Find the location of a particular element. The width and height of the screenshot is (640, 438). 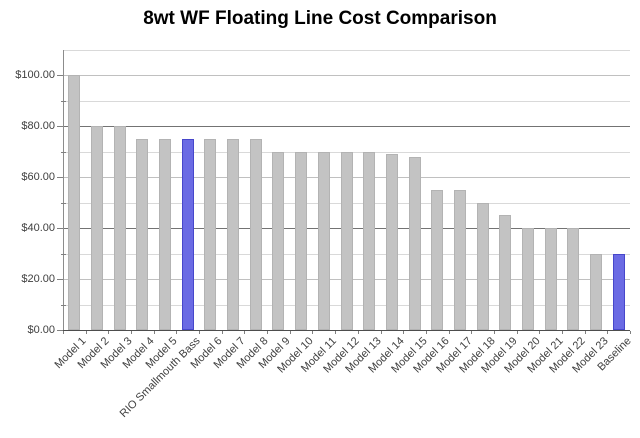

y-tick-label: $100.00 is located at coordinates (35, 75).